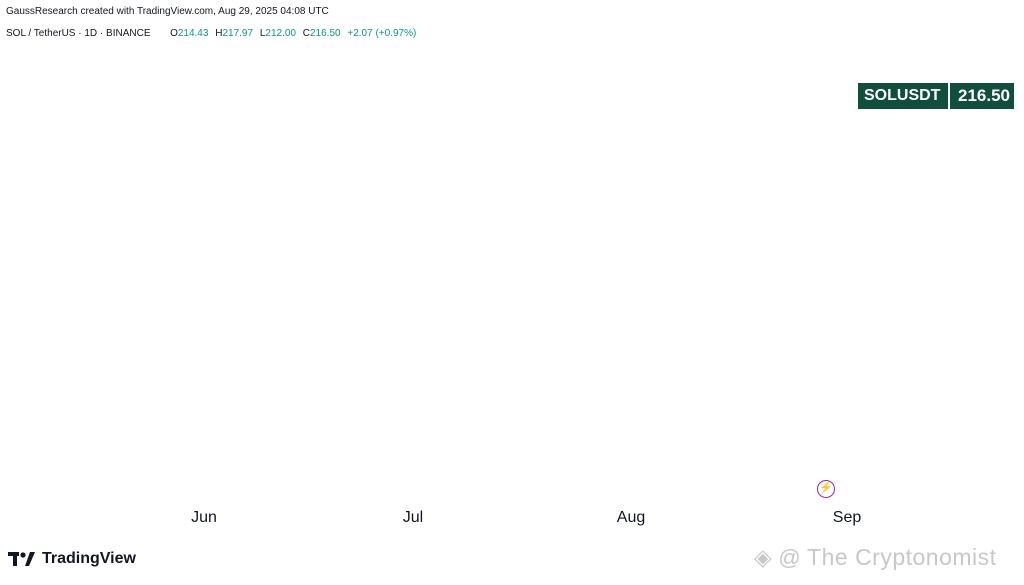  Describe the element at coordinates (763, 557) in the screenshot. I see `watermark-logo-icon: ◈` at that location.